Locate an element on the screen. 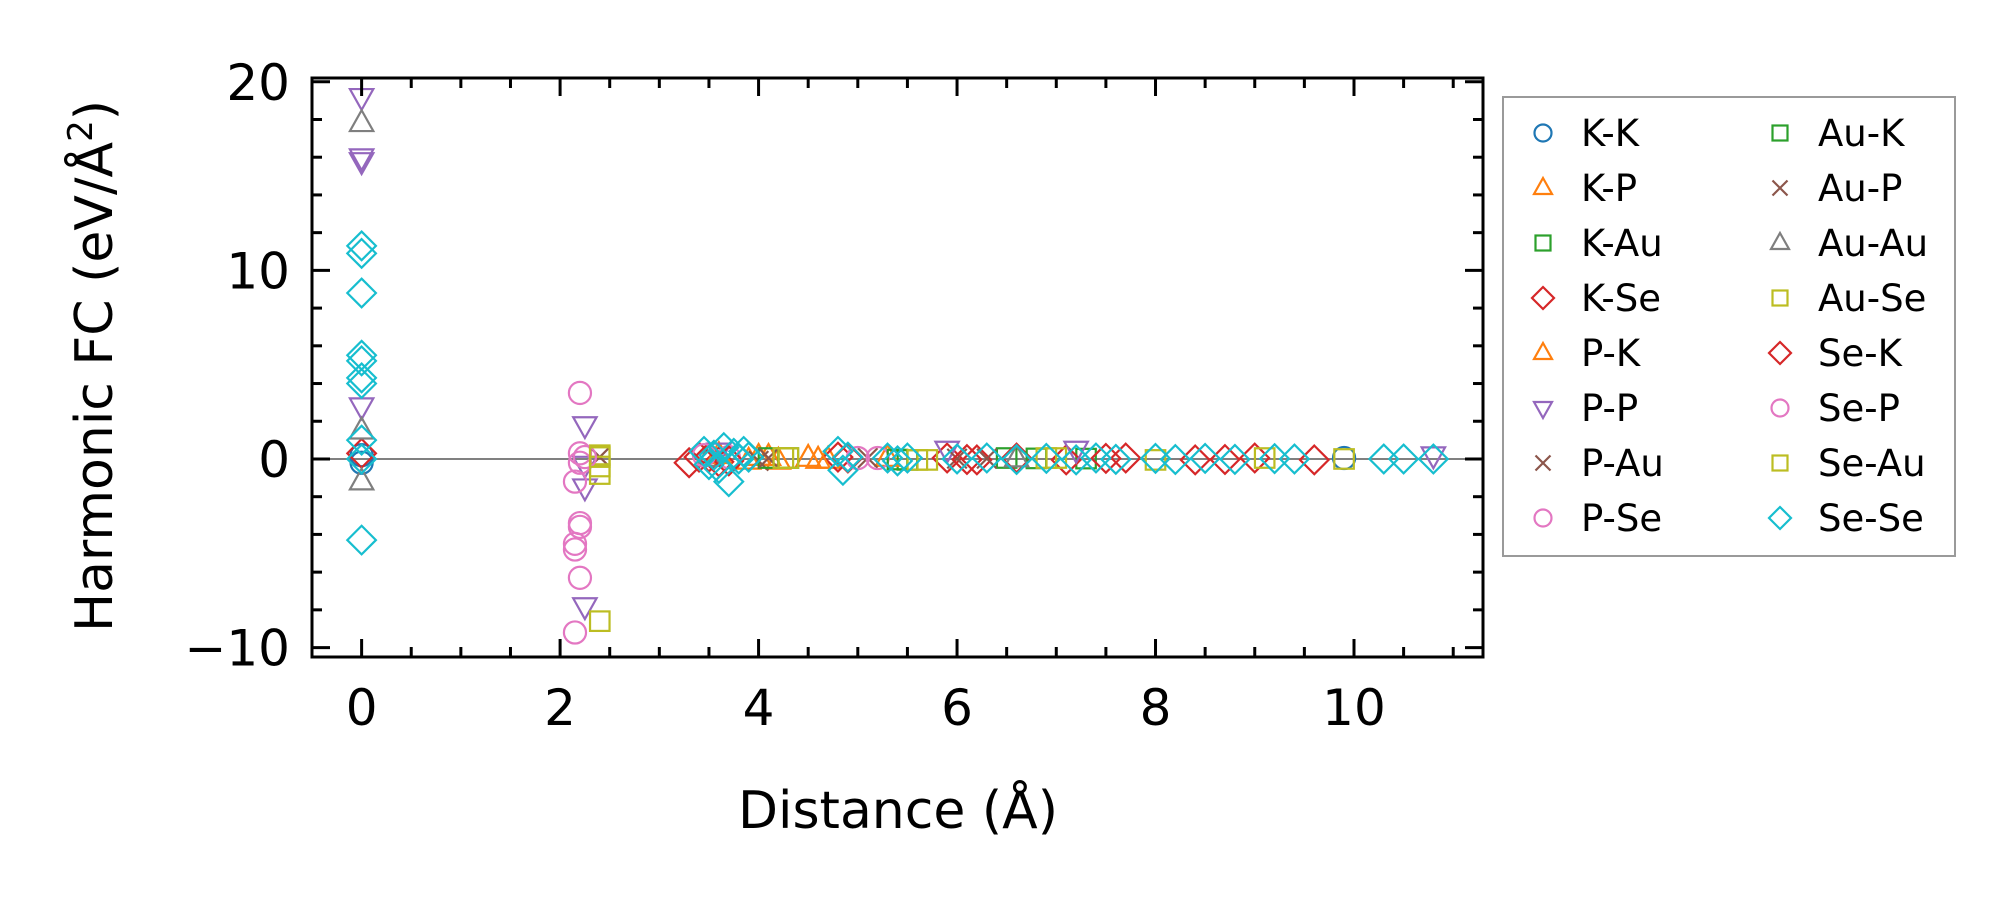  y-tick-label: 0 is located at coordinates (274, 460).